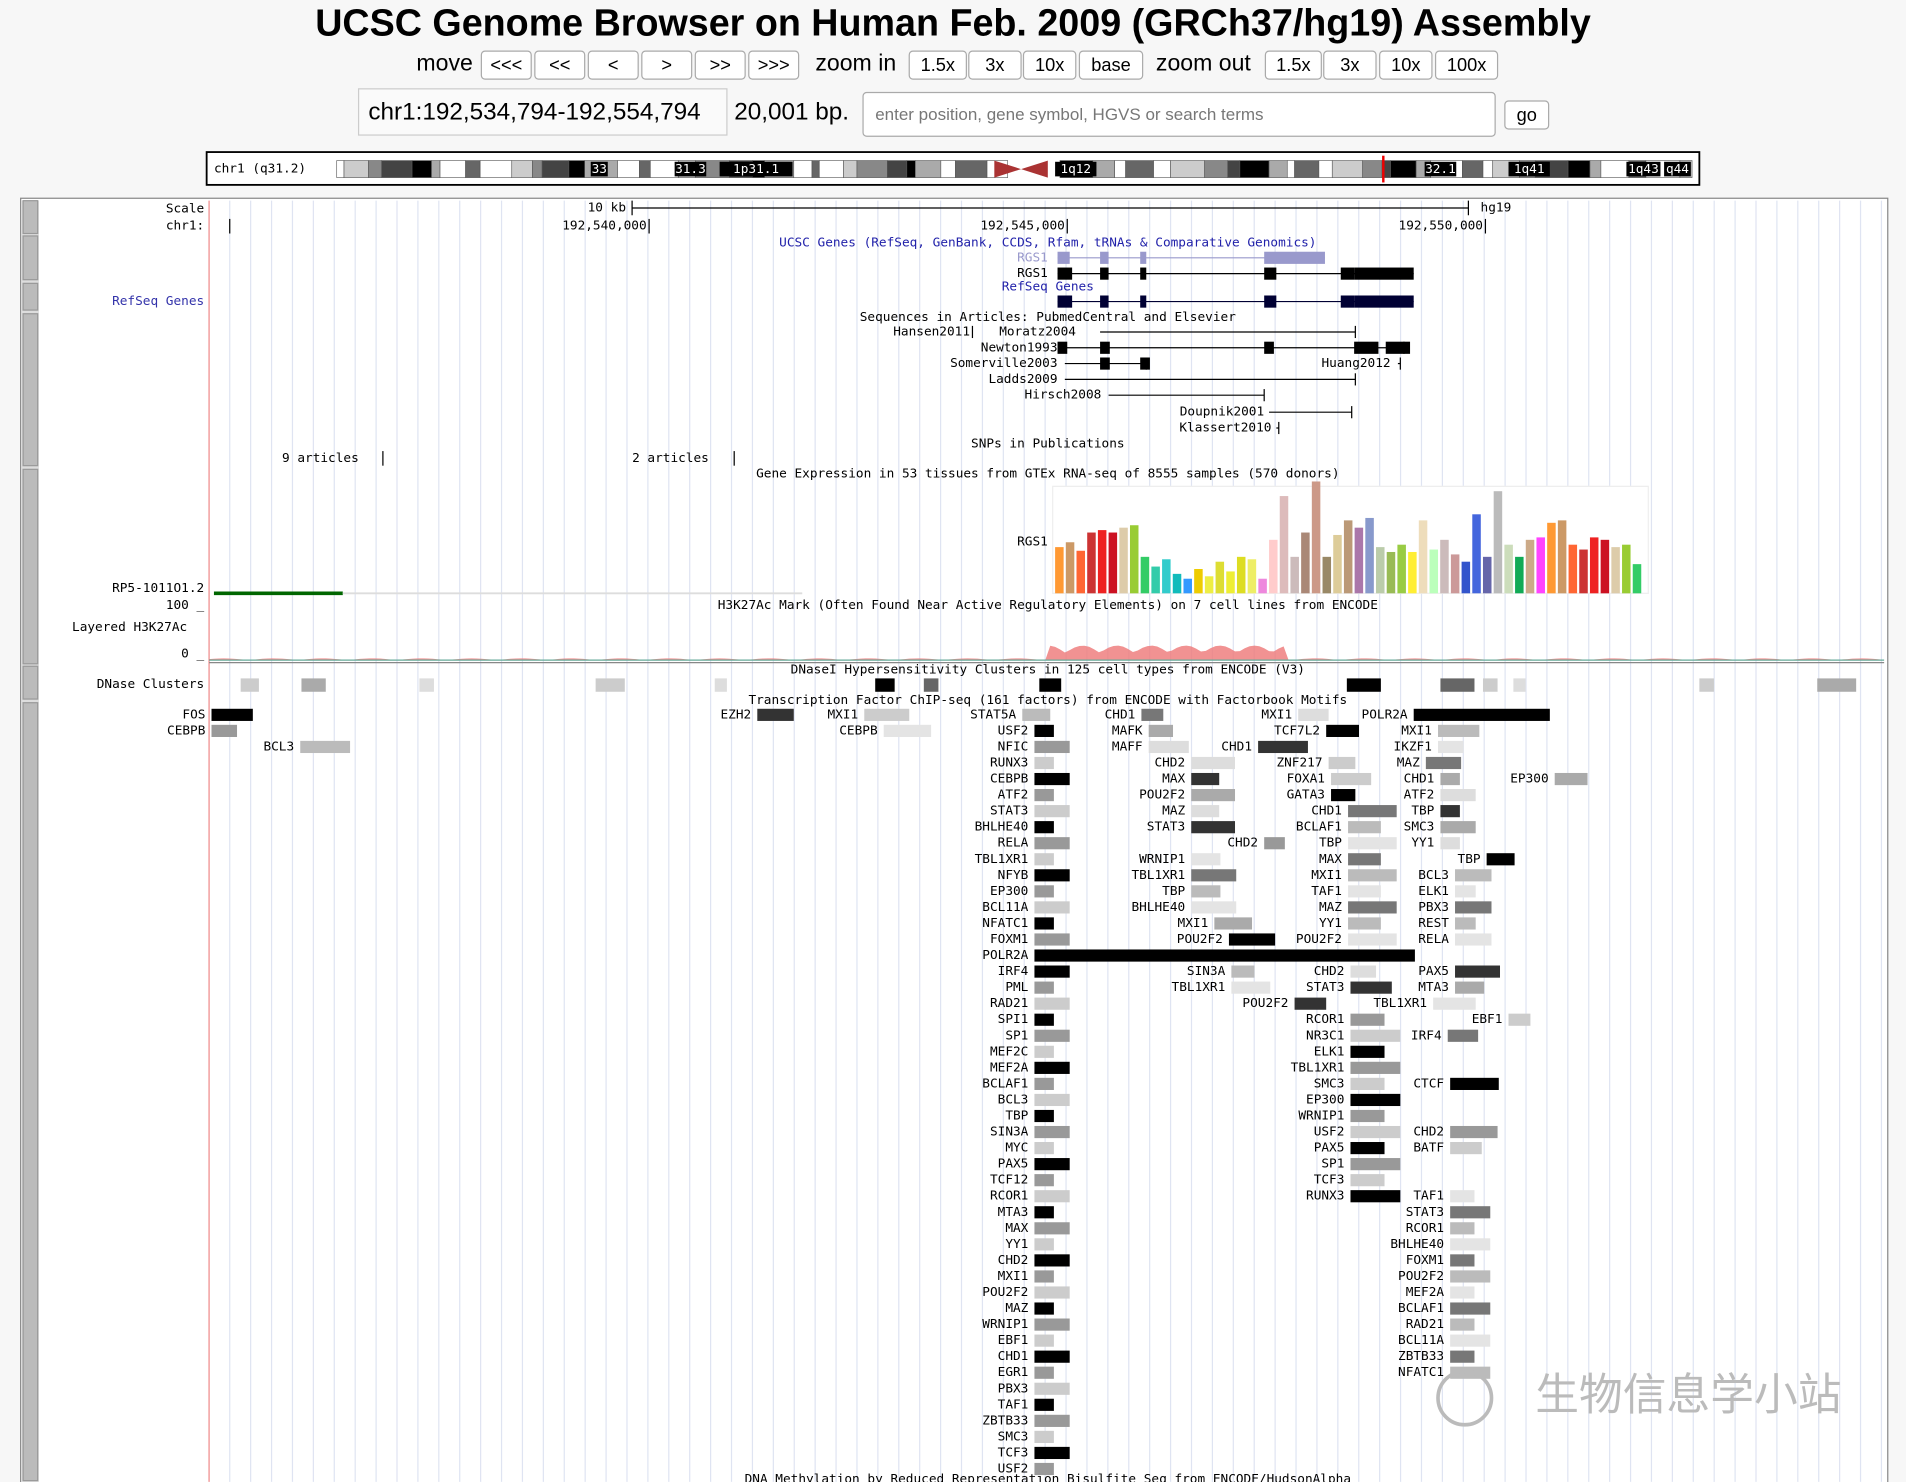  Describe the element at coordinates (193, 714) in the screenshot. I see `tf-label: FOS` at that location.